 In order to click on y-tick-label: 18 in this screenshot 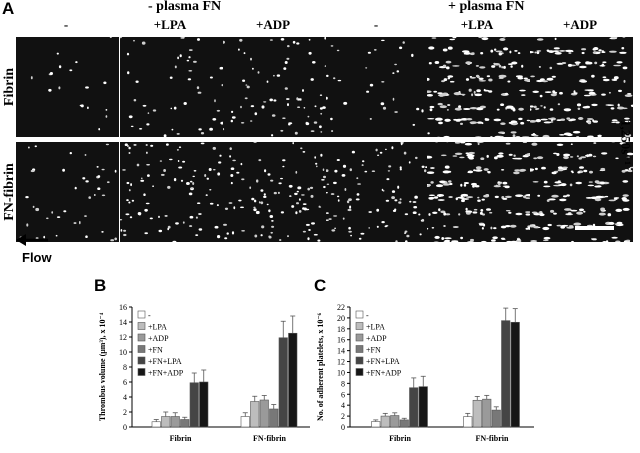, I will do `click(341, 329)`.